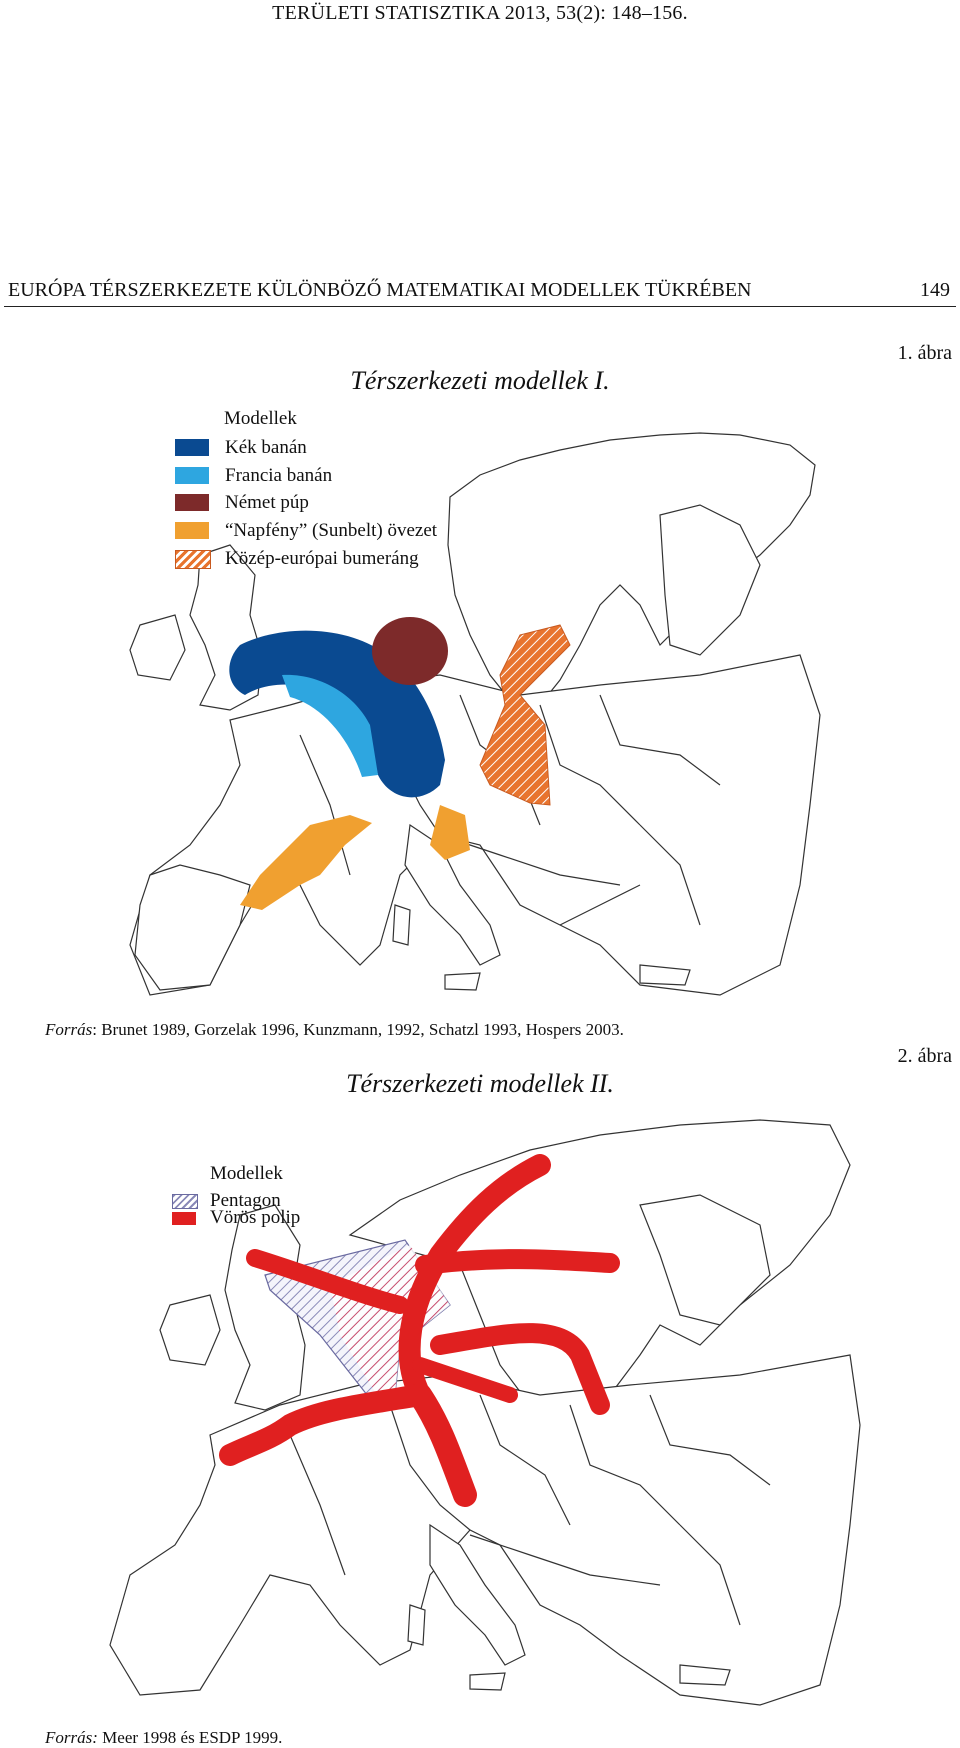  What do you see at coordinates (935, 290) in the screenshot?
I see `page-number: 149` at bounding box center [935, 290].